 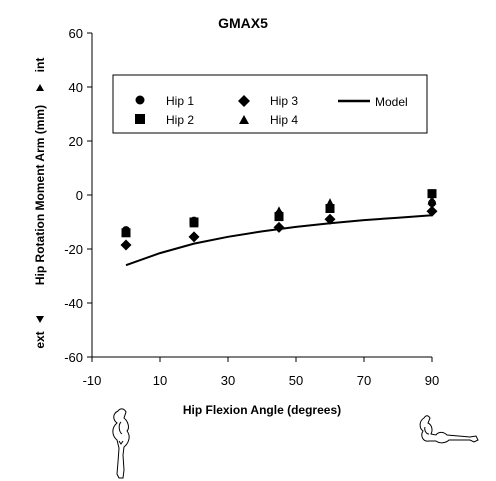 What do you see at coordinates (76, 87) in the screenshot?
I see `y-tick-label: 40` at bounding box center [76, 87].